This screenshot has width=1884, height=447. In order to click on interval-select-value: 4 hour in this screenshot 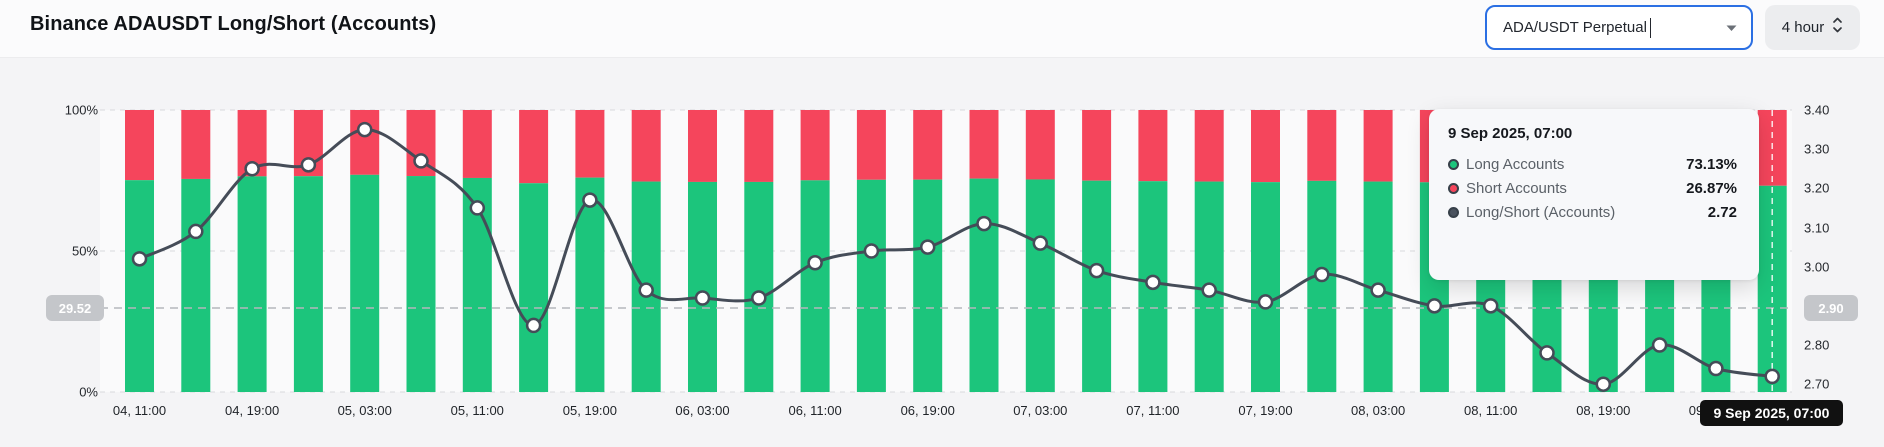, I will do `click(1803, 27)`.